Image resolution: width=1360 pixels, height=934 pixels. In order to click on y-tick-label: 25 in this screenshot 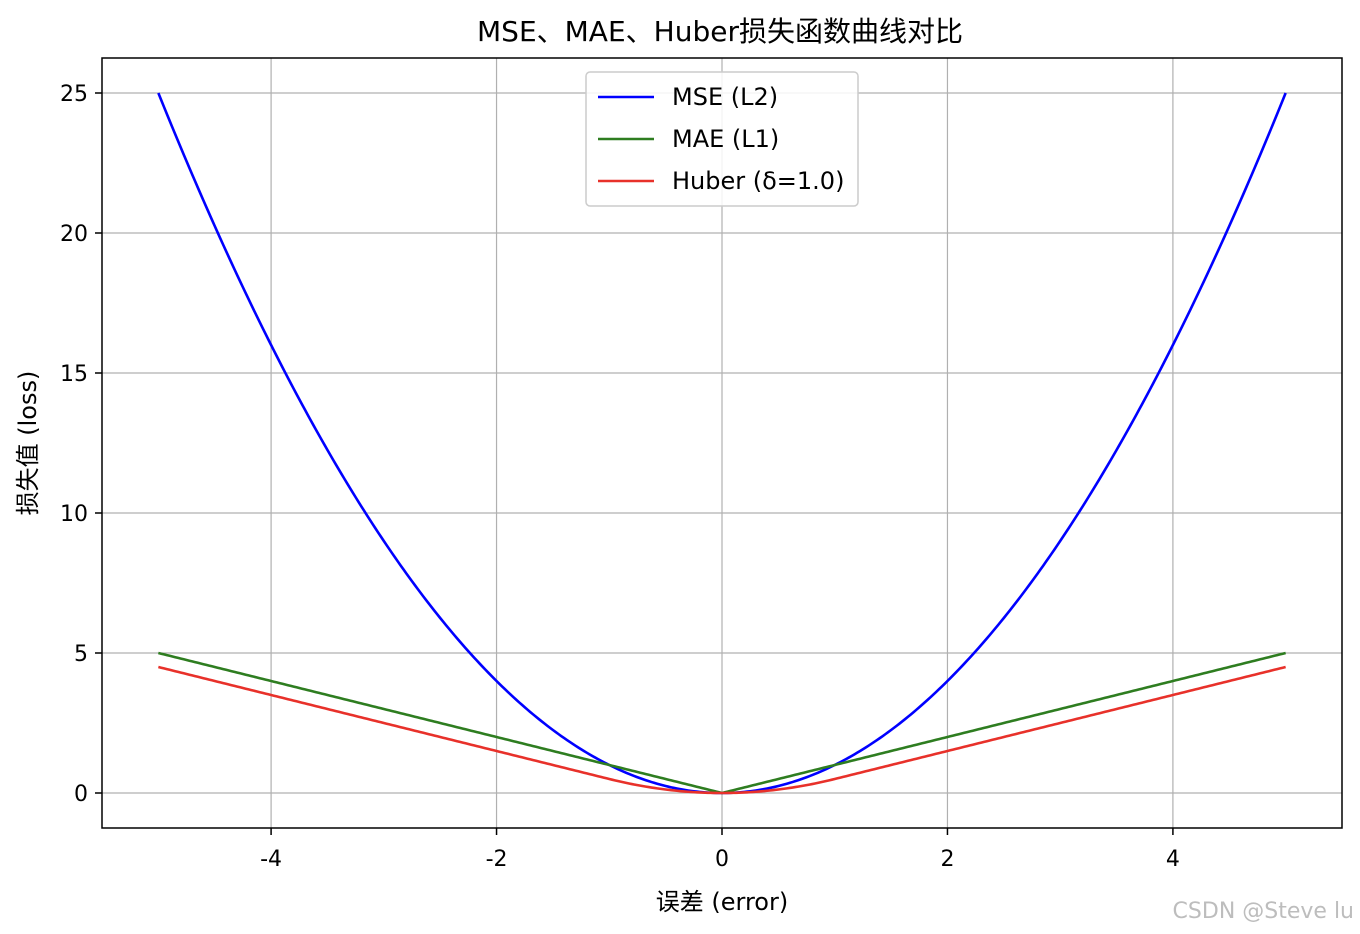, I will do `click(74, 94)`.